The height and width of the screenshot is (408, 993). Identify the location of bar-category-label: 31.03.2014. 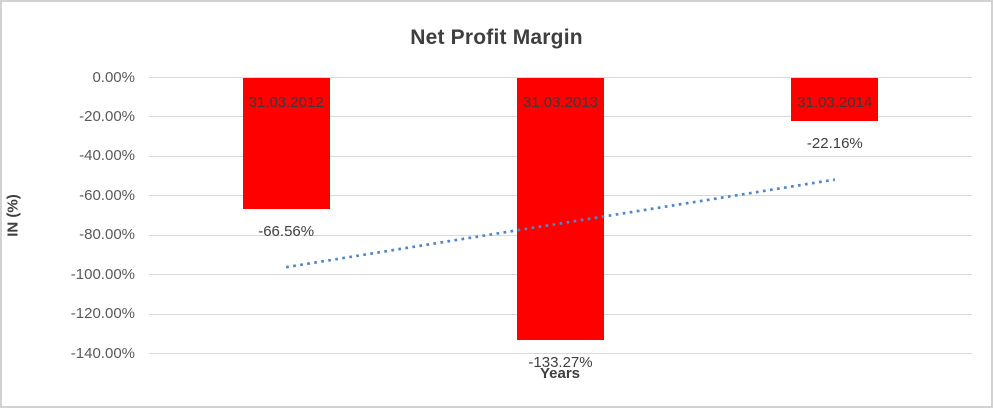
(835, 102).